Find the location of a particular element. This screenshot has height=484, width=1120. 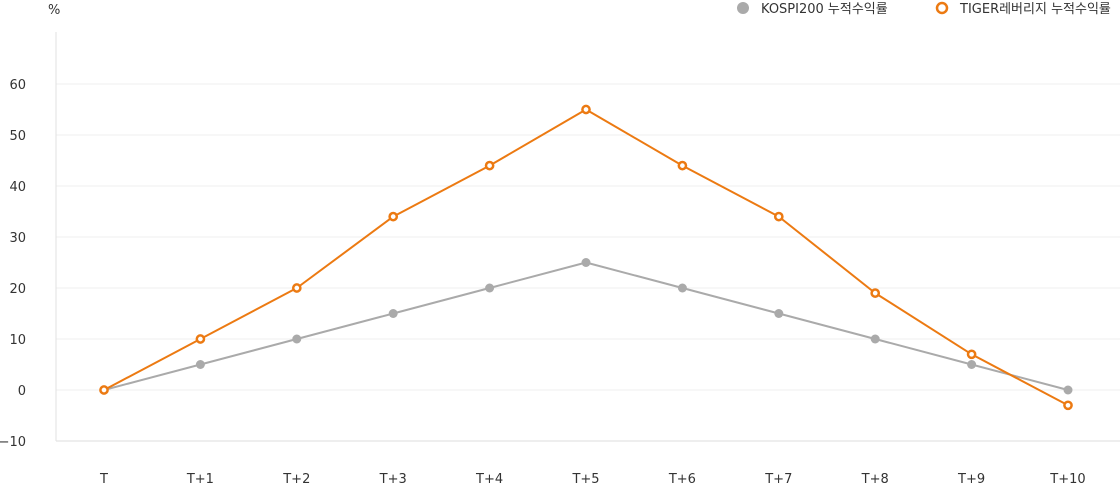

y-tick-label: −10 is located at coordinates (13, 442).